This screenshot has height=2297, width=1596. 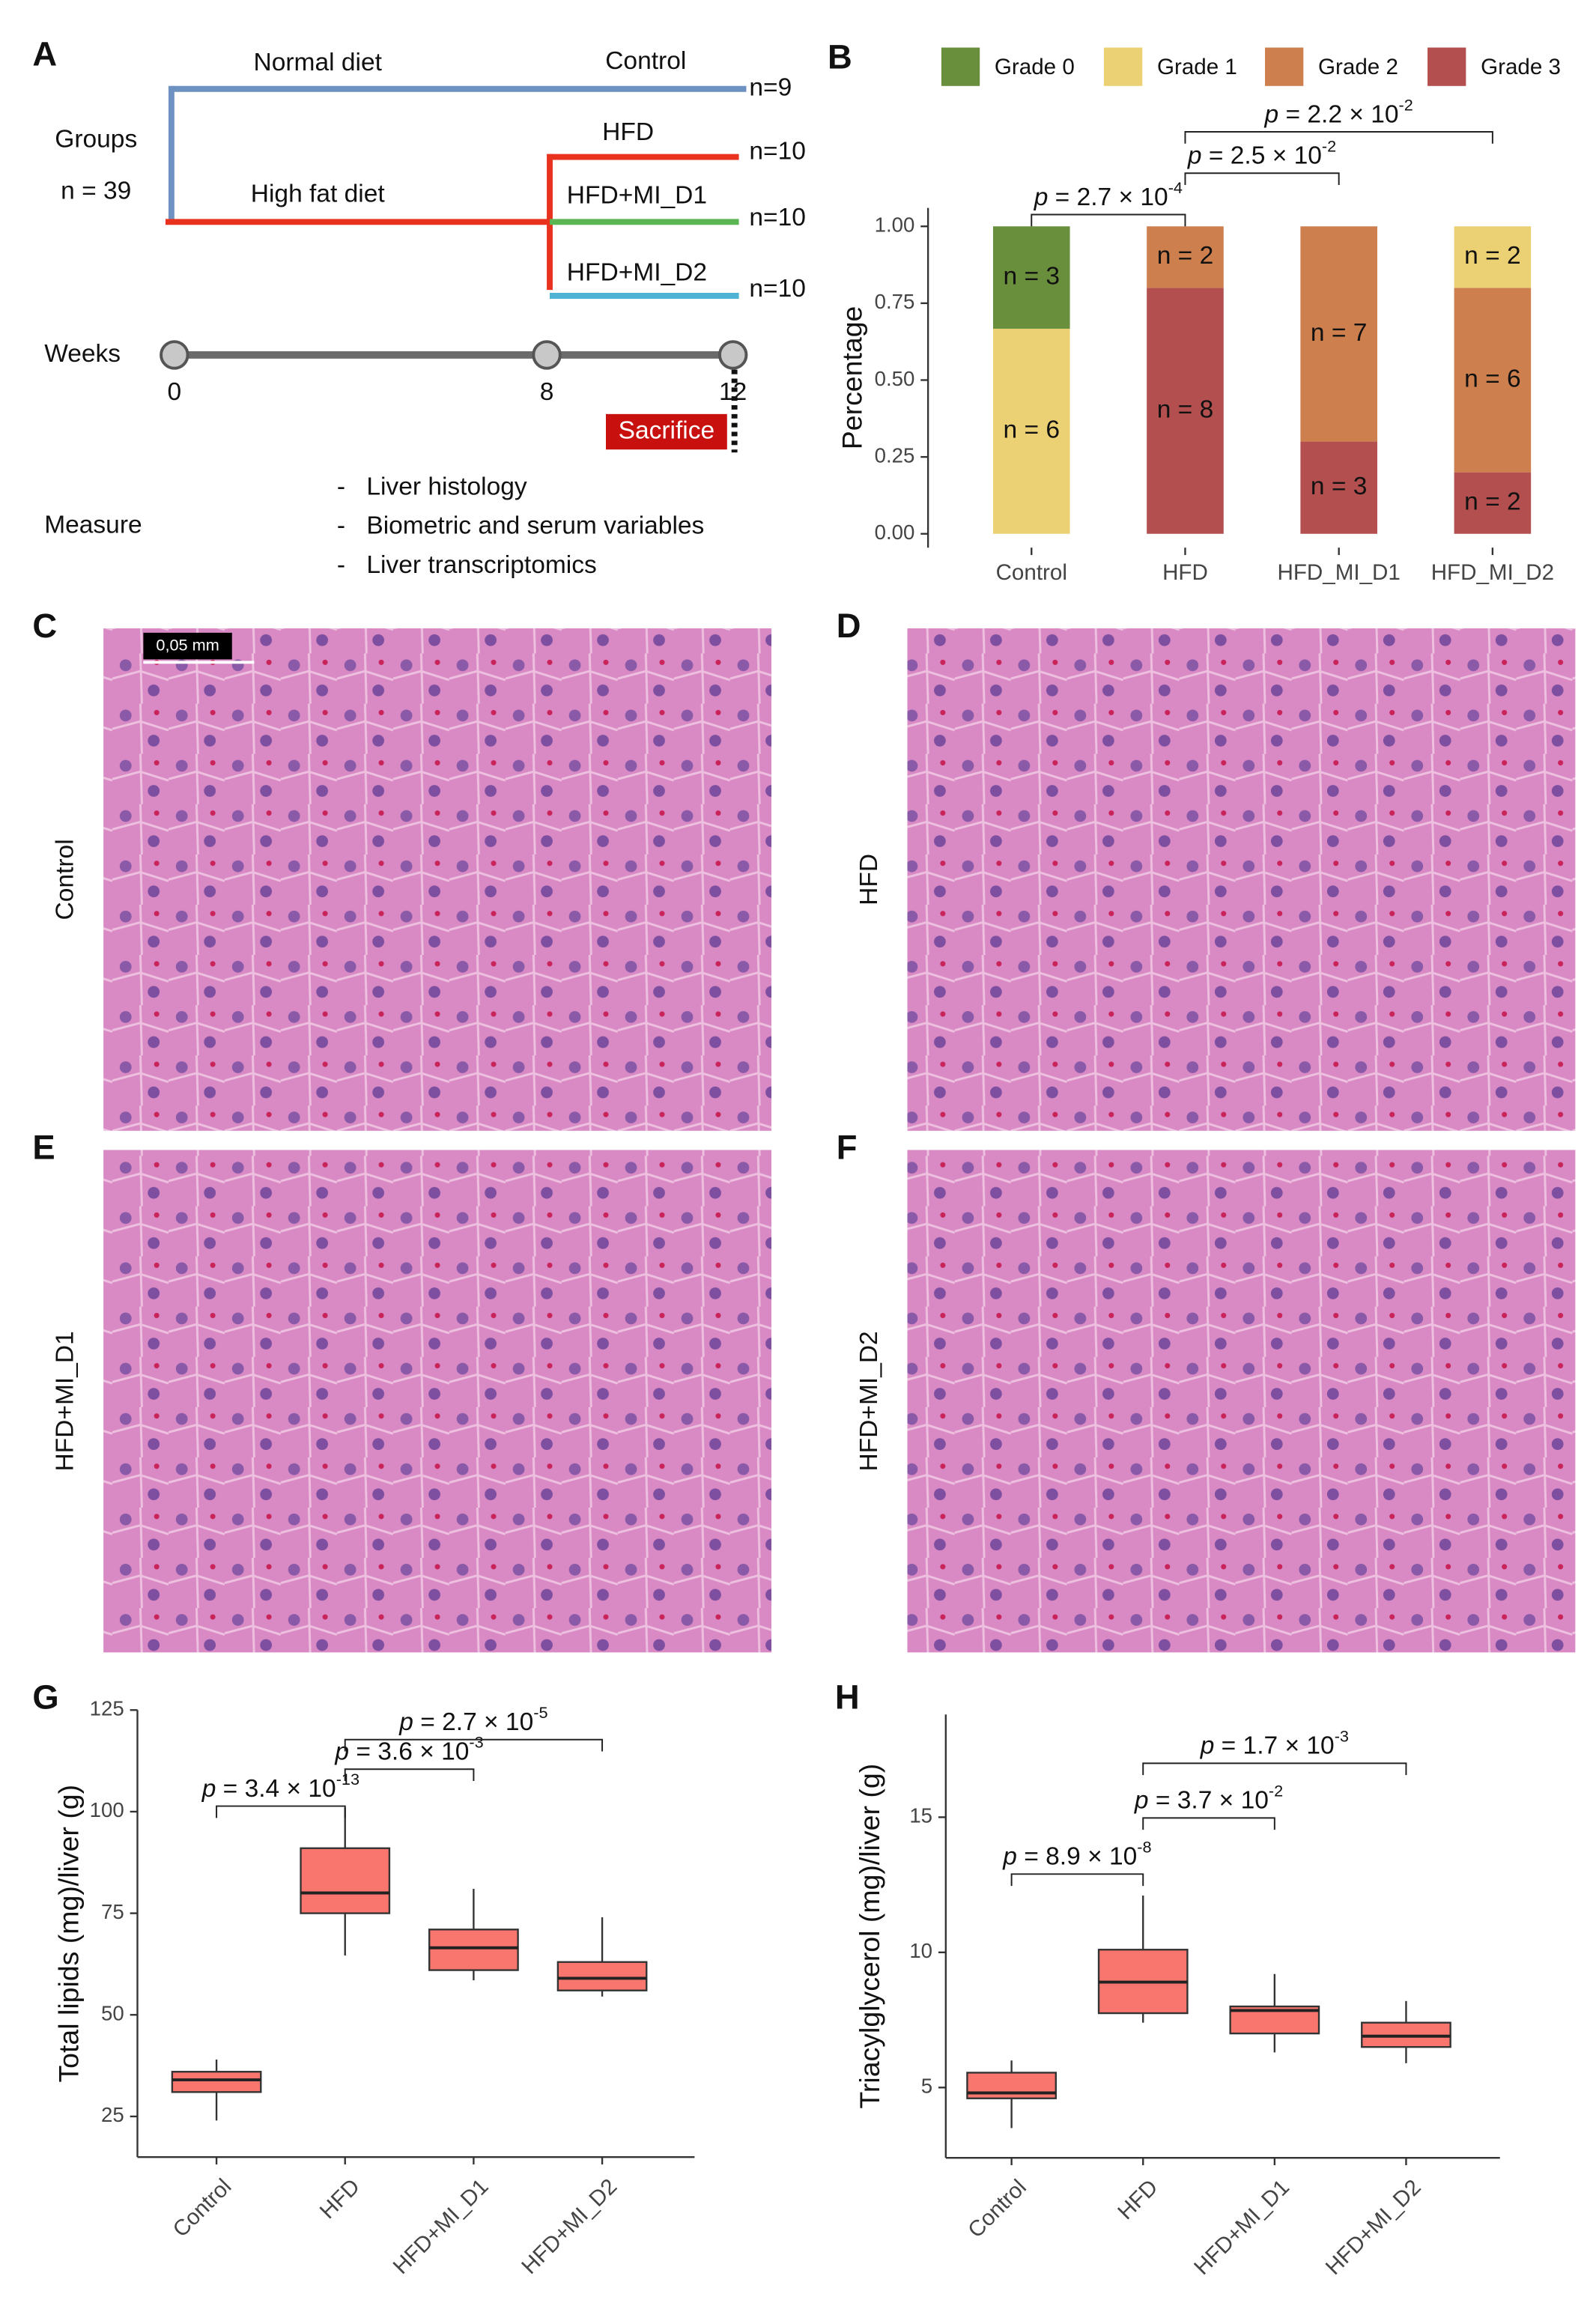 I want to click on y-tick-label: 1.00, so click(x=895, y=225).